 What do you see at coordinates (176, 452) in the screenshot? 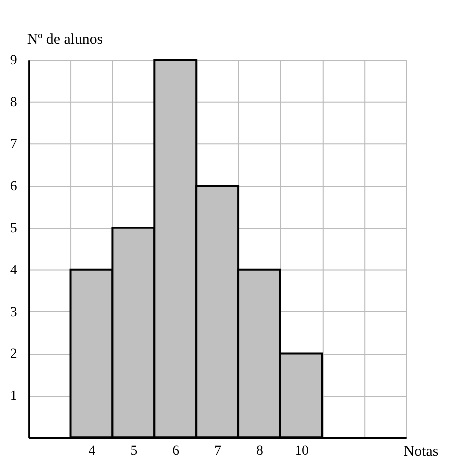
I see `x-tick-label: 6` at bounding box center [176, 452].